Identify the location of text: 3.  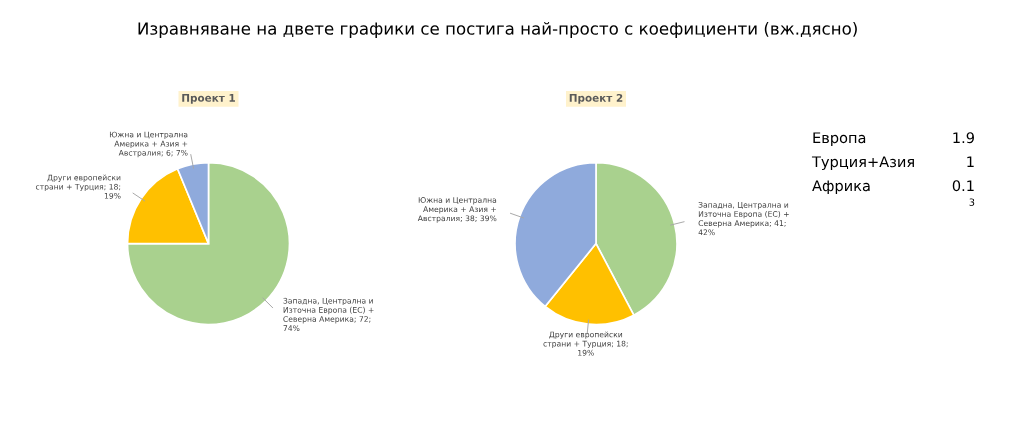
(972, 202).